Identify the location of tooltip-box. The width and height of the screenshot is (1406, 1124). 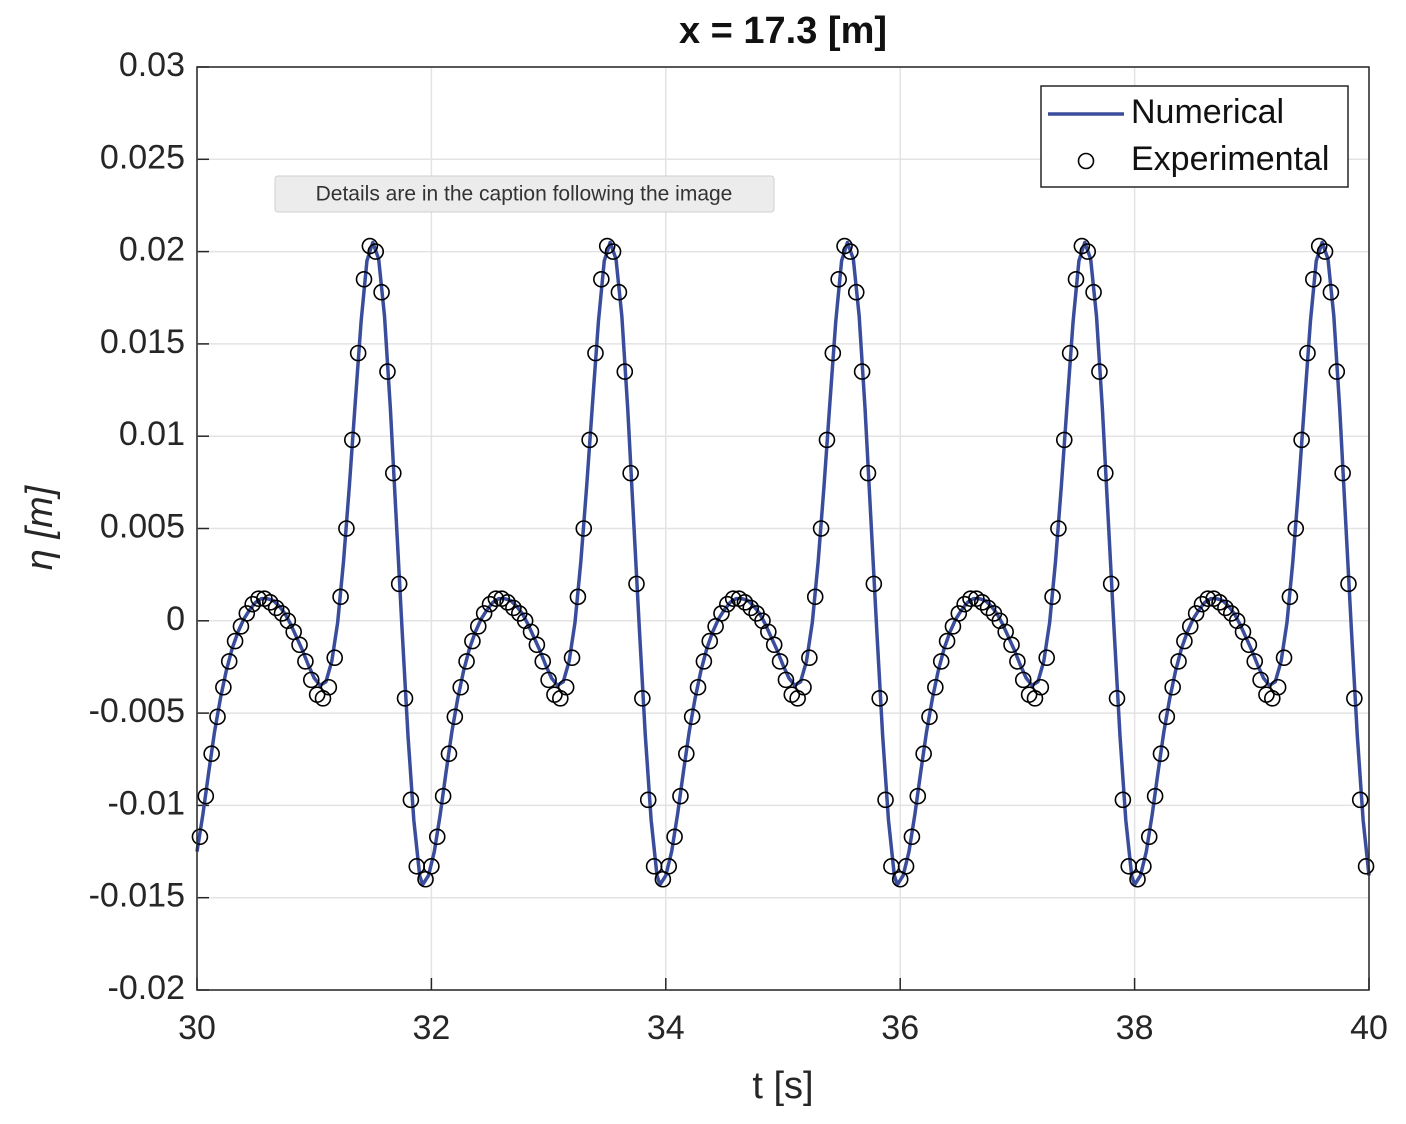
(524, 194).